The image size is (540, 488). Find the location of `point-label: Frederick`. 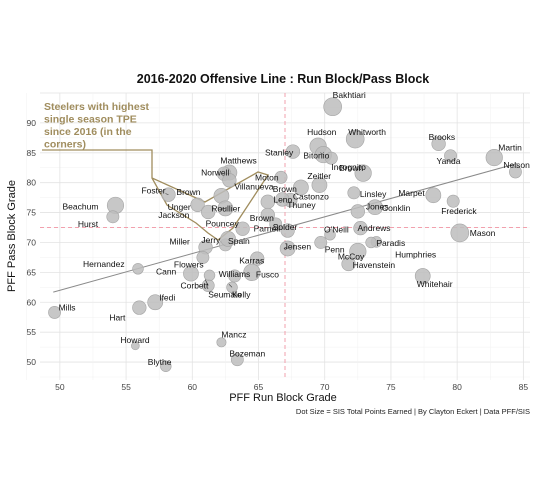

point-label: Frederick is located at coordinates (459, 211).